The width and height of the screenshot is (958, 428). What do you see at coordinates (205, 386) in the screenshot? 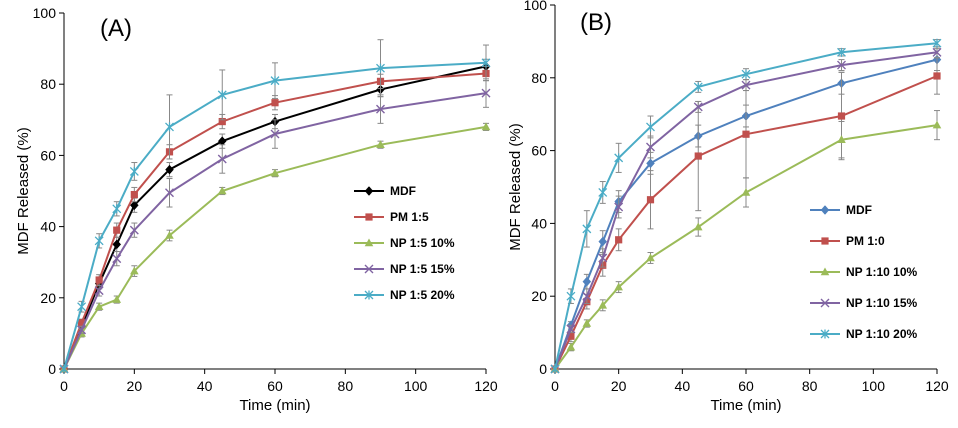
I see `x-tick-label: 40` at bounding box center [205, 386].